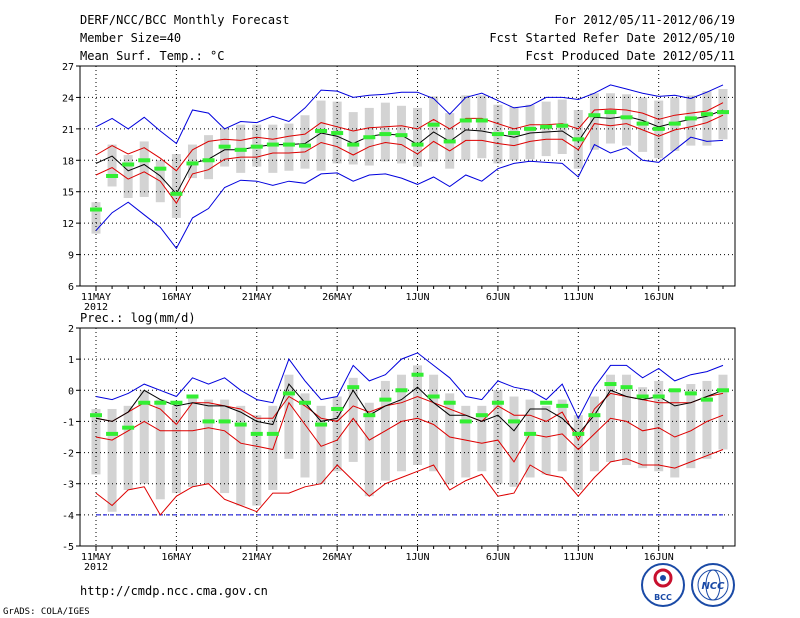 Image resolution: width=800 pixels, height=618 pixels. What do you see at coordinates (174, 591) in the screenshot?
I see `footer-url: http://cmdp.ncc.cma.gov.cn` at bounding box center [174, 591].